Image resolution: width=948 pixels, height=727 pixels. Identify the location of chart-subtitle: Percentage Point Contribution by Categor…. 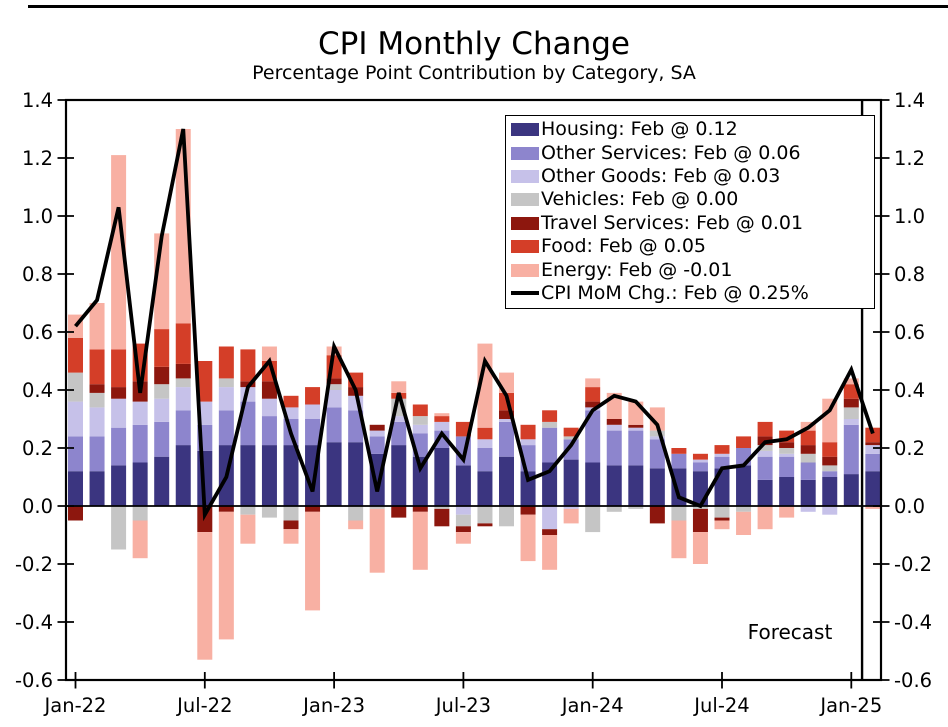
(474, 73).